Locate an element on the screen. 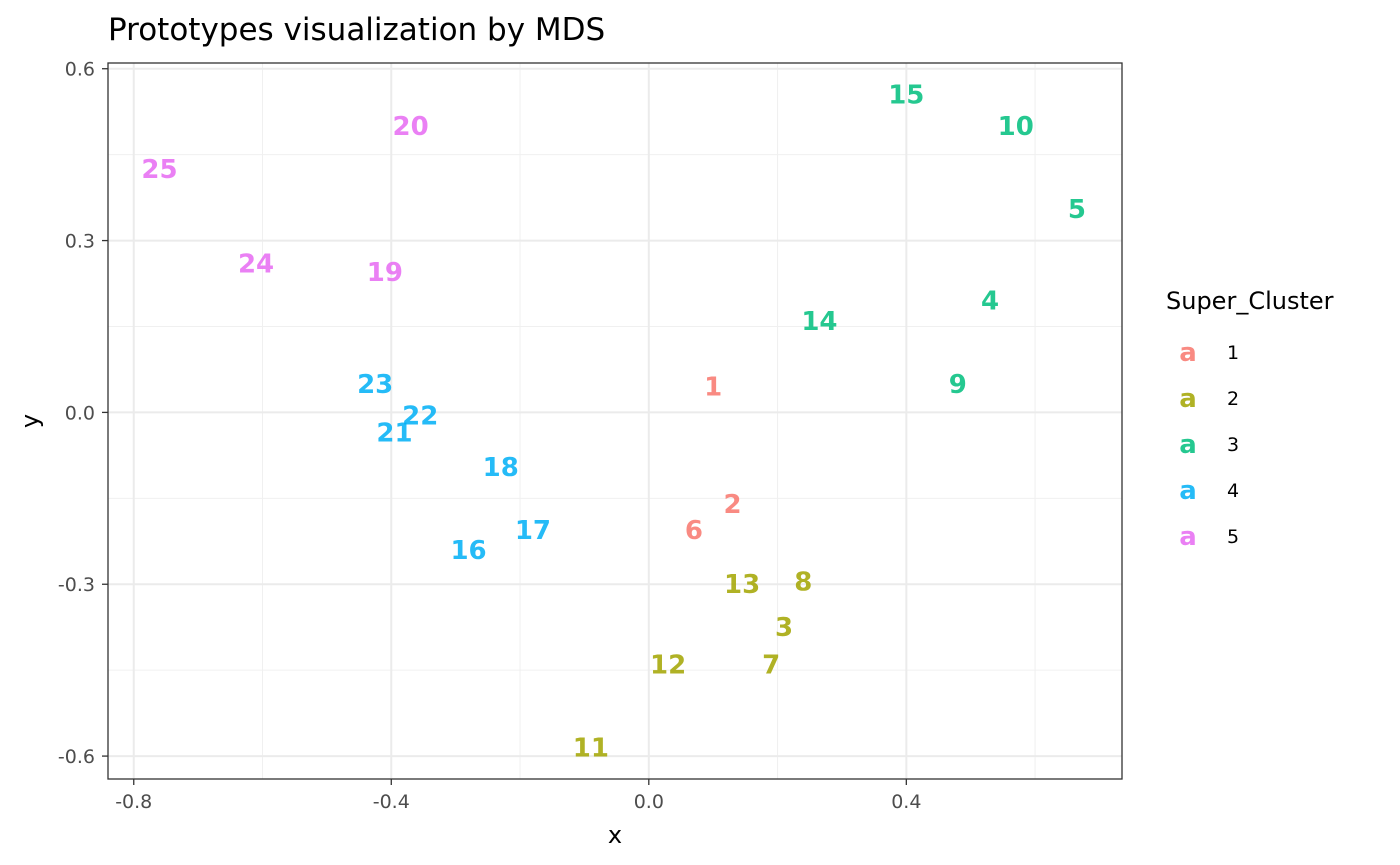 This screenshot has width=1400, height=865. point-label-23: 23 is located at coordinates (375, 385).